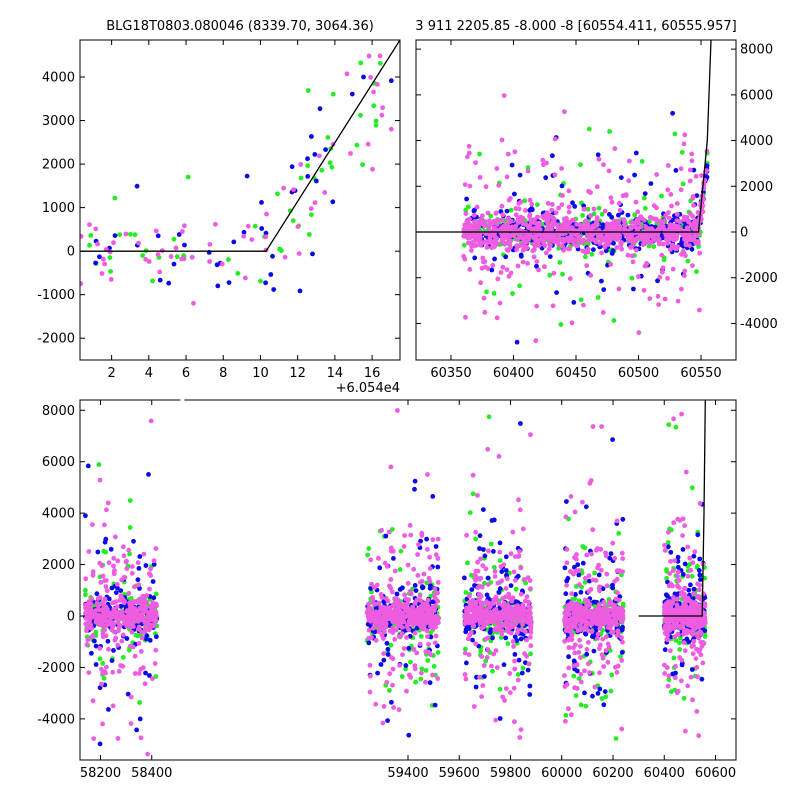 The height and width of the screenshot is (800, 800). What do you see at coordinates (186, 373) in the screenshot?
I see `x-tick-label: 6` at bounding box center [186, 373].